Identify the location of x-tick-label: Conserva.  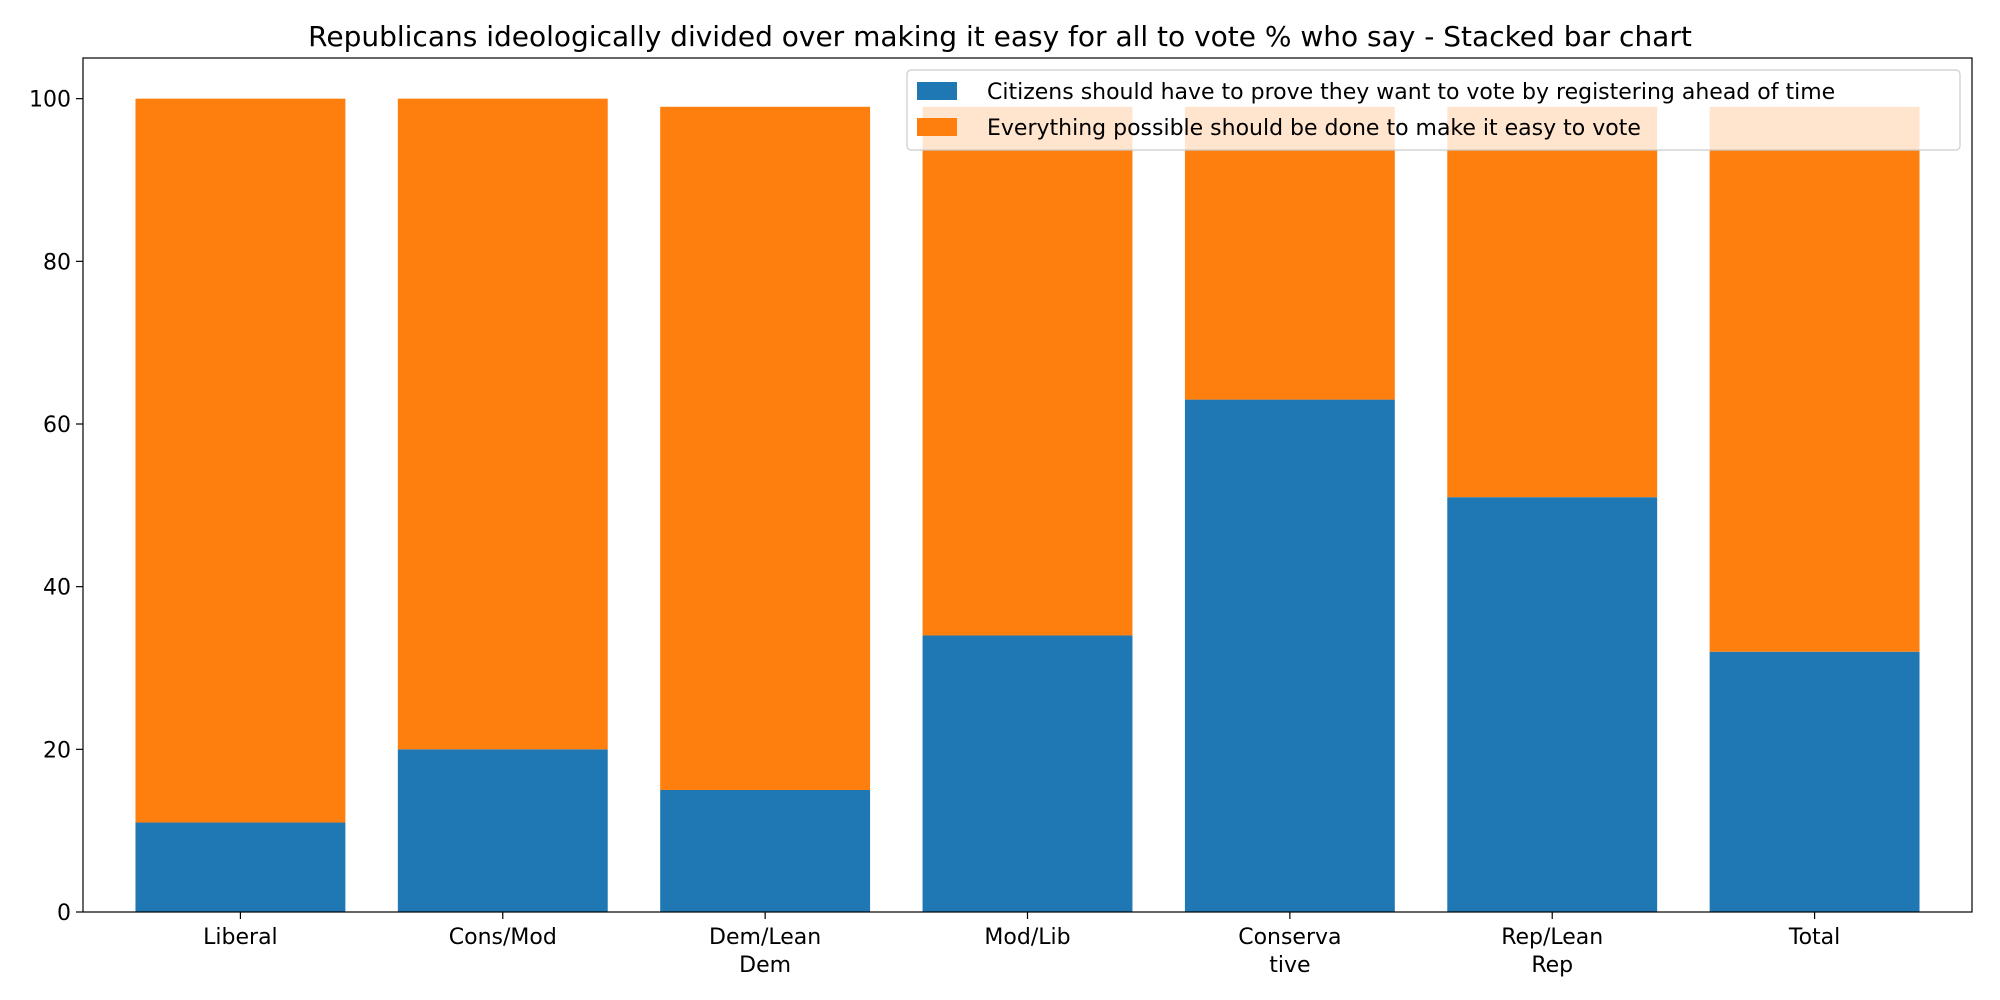
(1289, 937).